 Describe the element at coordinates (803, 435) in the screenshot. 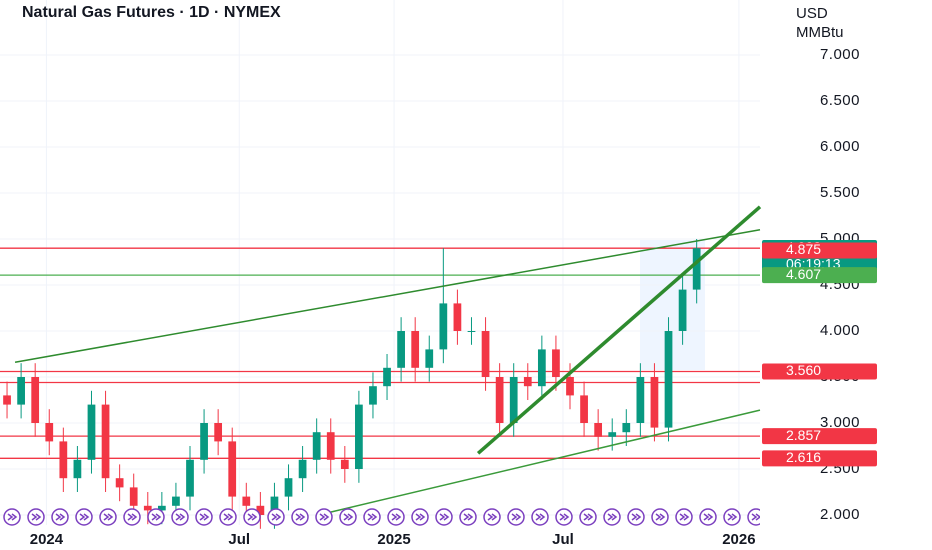

I see `price-label: 2.857` at that location.